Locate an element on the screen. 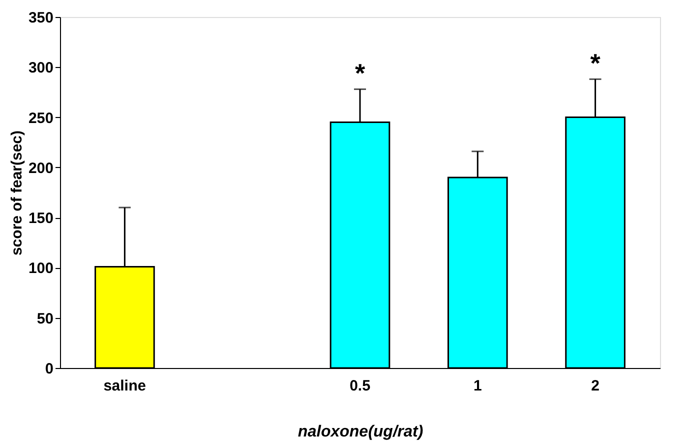 The image size is (675, 447). x-tick-label: 0.5 is located at coordinates (360, 386).